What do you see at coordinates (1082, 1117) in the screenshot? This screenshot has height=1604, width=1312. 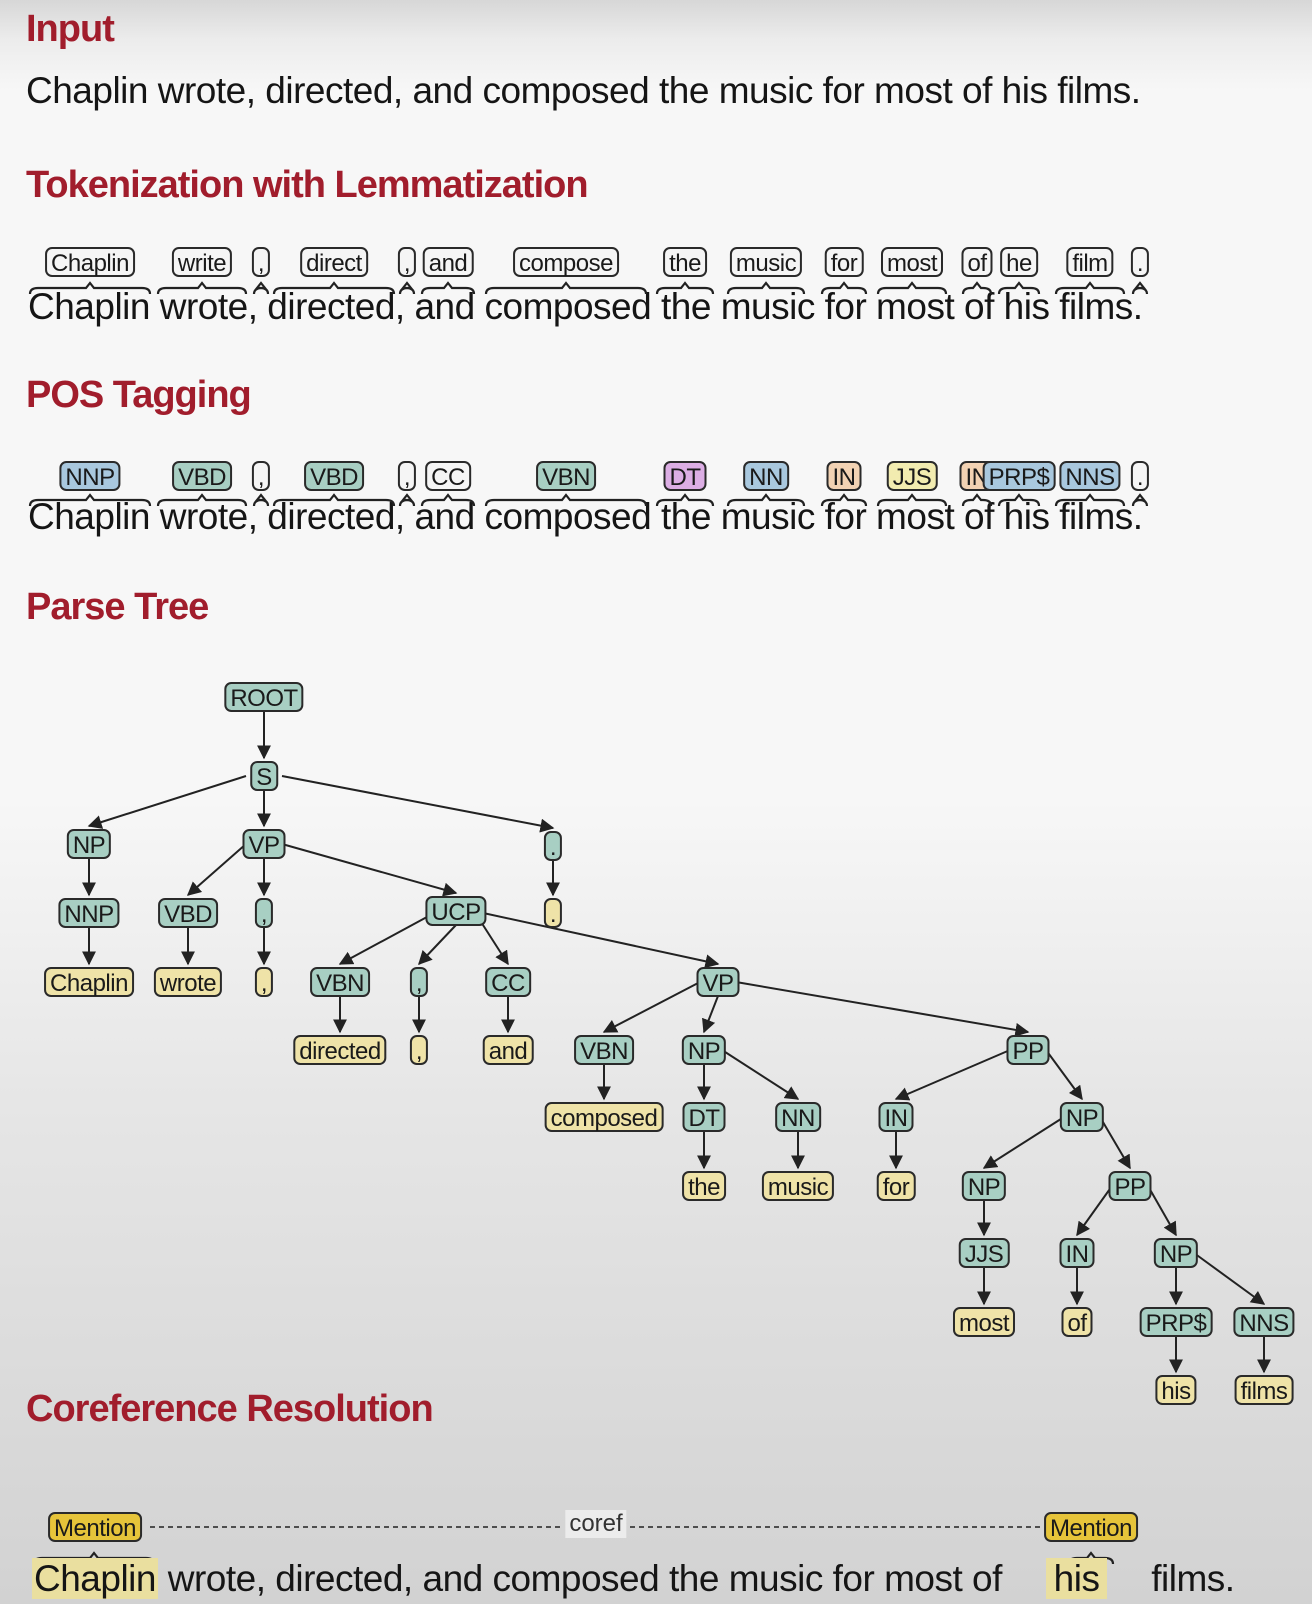 I see `tree-node-np3: NP` at bounding box center [1082, 1117].